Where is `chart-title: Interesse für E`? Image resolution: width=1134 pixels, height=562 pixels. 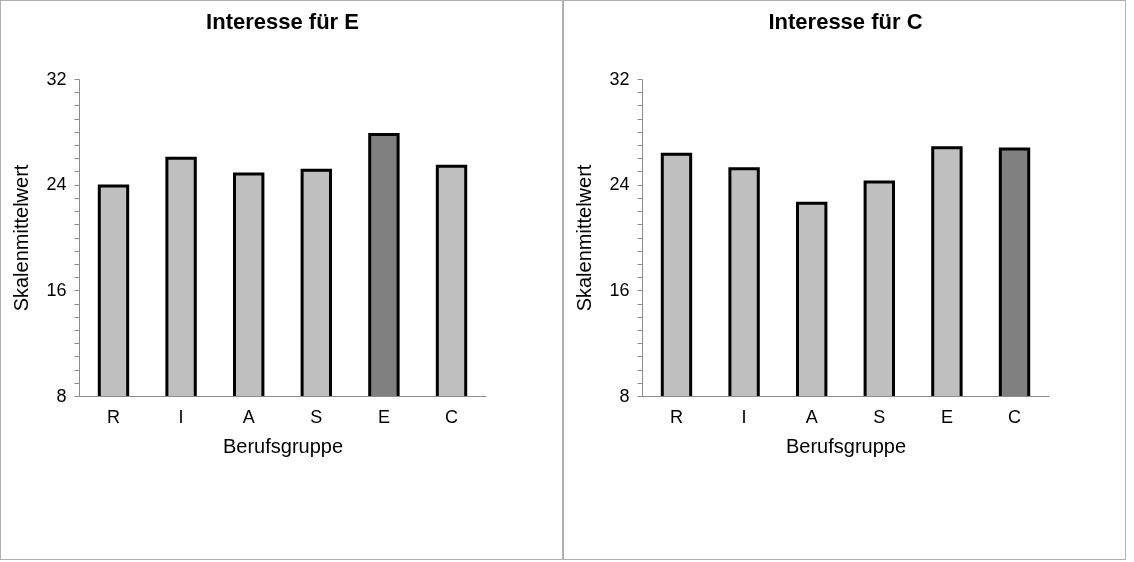 chart-title: Interesse für E is located at coordinates (282, 21).